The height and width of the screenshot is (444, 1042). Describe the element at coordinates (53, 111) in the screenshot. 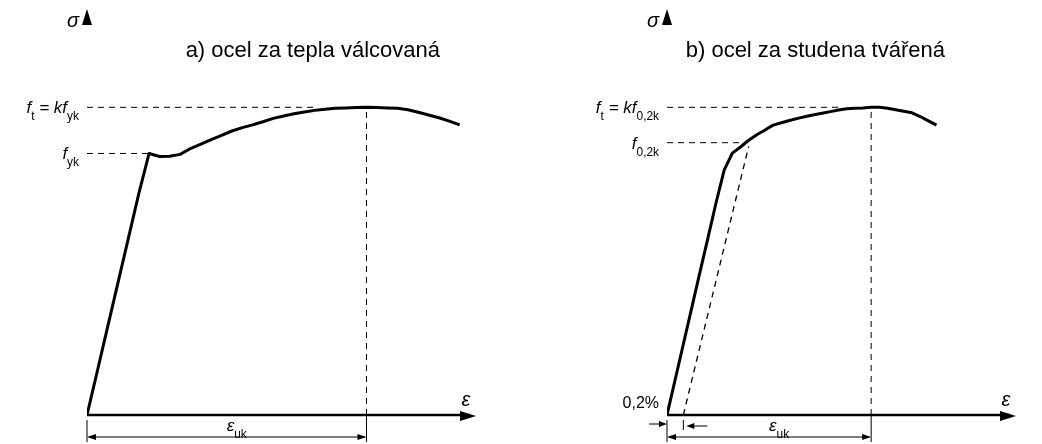

I see `ref-line-label: f$_{t}$ = kf$_{yk}$` at that location.